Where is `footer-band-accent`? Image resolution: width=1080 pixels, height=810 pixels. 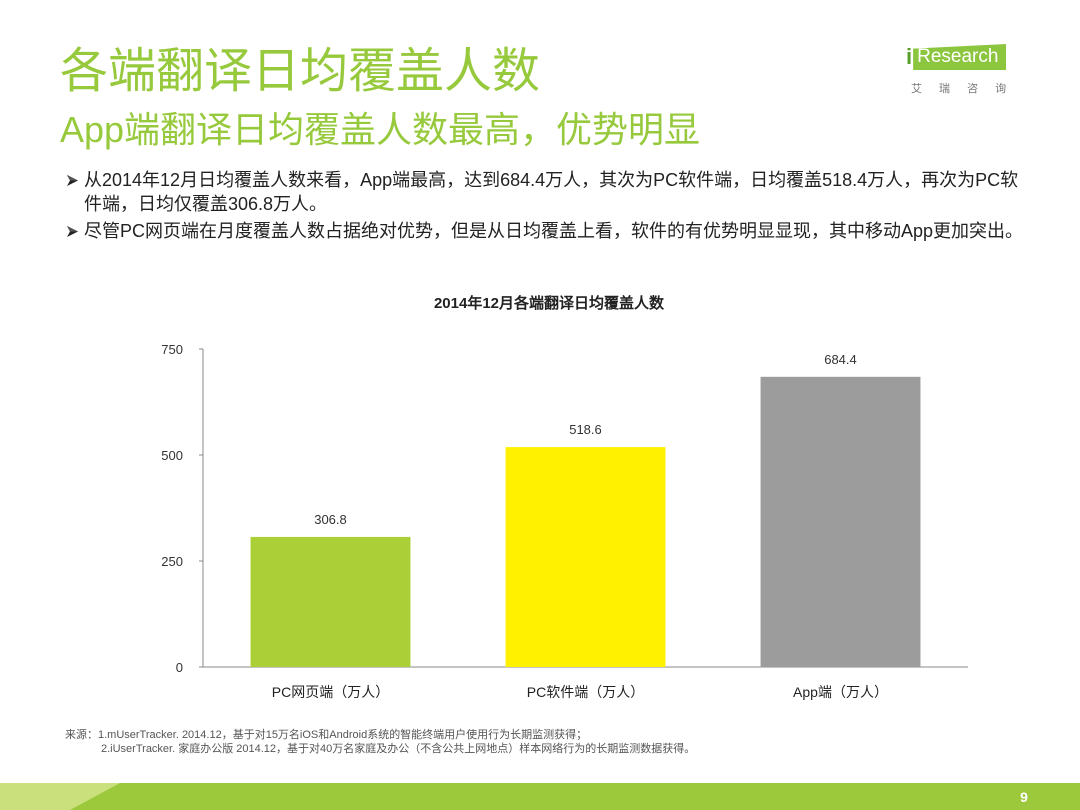 footer-band-accent is located at coordinates (60, 796).